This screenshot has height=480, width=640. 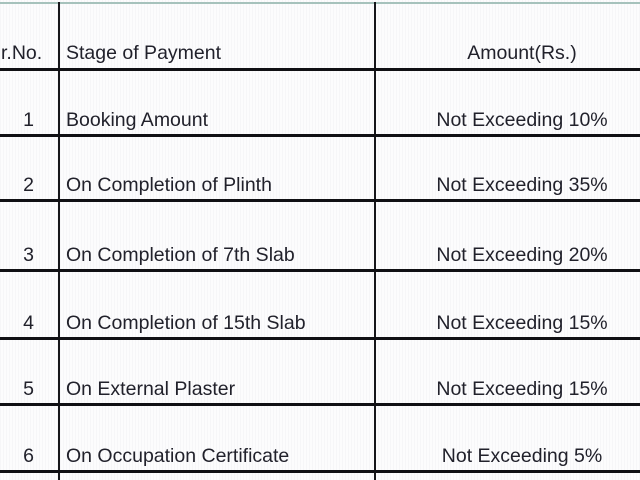 I want to click on header-bottom-border, so click(x=320, y=69).